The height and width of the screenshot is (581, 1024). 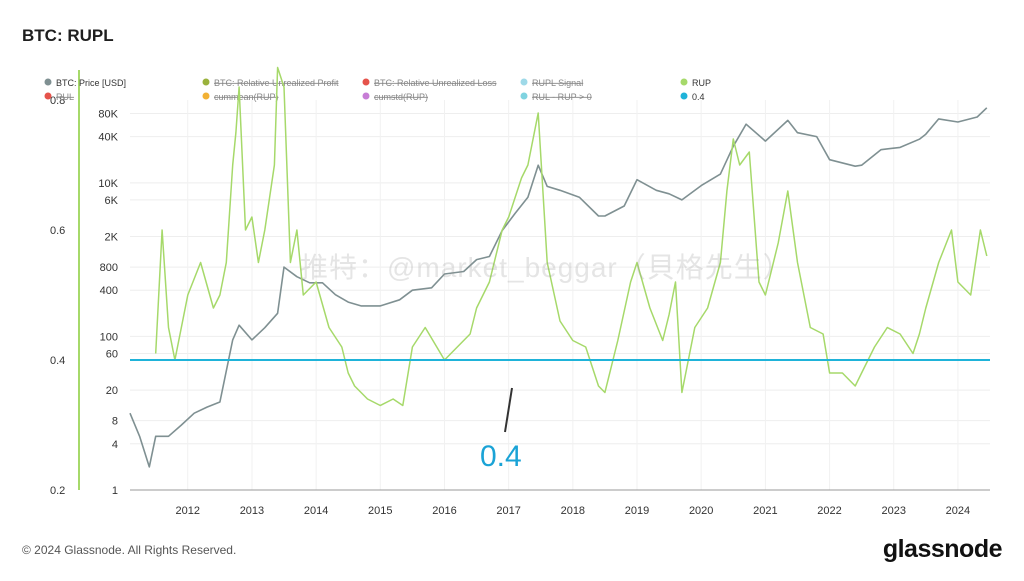 What do you see at coordinates (316, 511) in the screenshot?
I see `x-axis-tick-label: 2014` at bounding box center [316, 511].